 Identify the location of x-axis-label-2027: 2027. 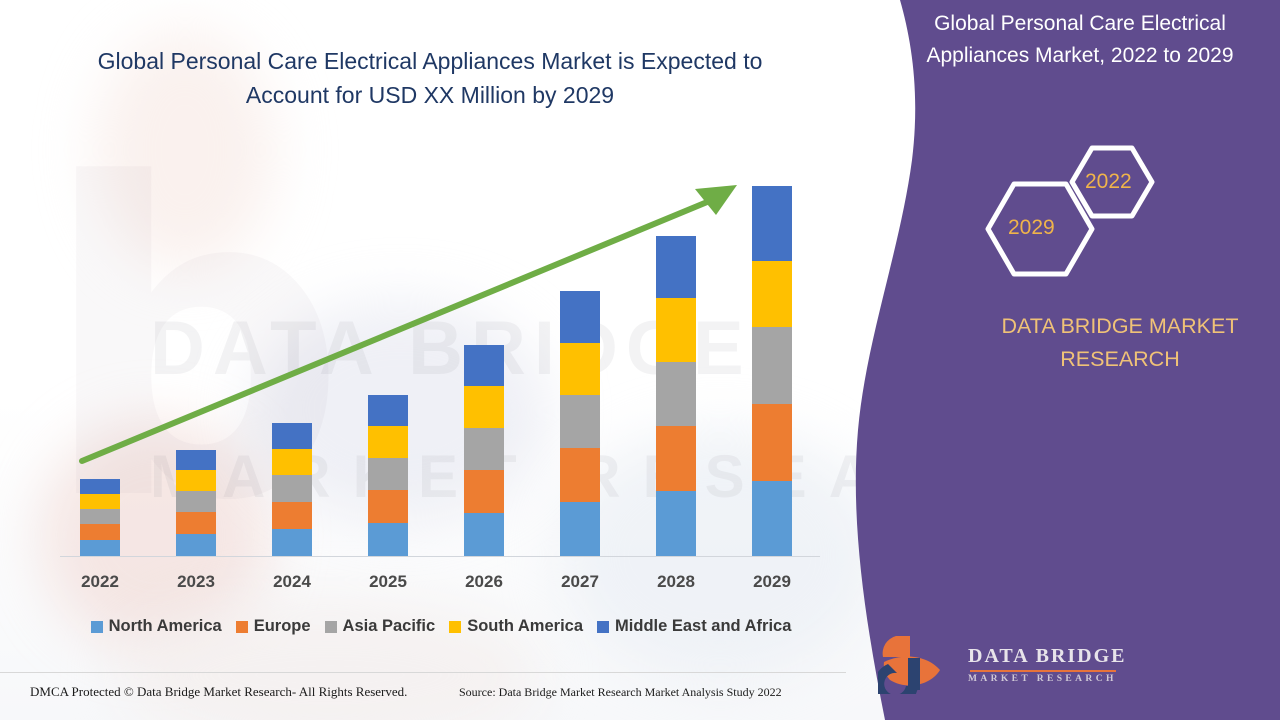
(580, 581).